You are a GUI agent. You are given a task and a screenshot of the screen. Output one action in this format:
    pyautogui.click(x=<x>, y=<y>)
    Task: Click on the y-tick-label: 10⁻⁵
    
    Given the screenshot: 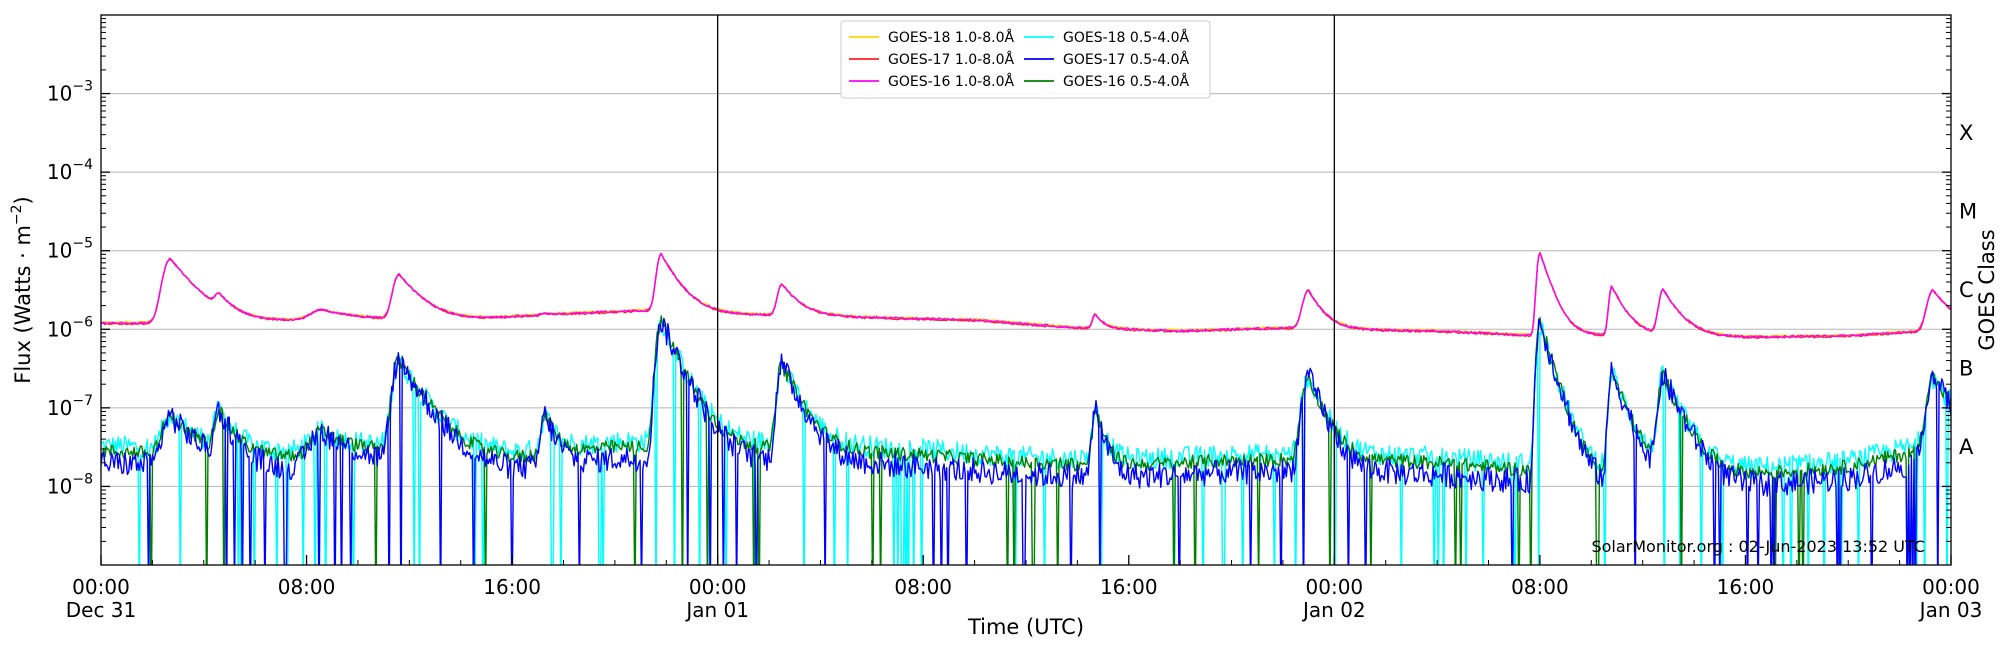 What is the action you would take?
    pyautogui.click(x=70, y=249)
    